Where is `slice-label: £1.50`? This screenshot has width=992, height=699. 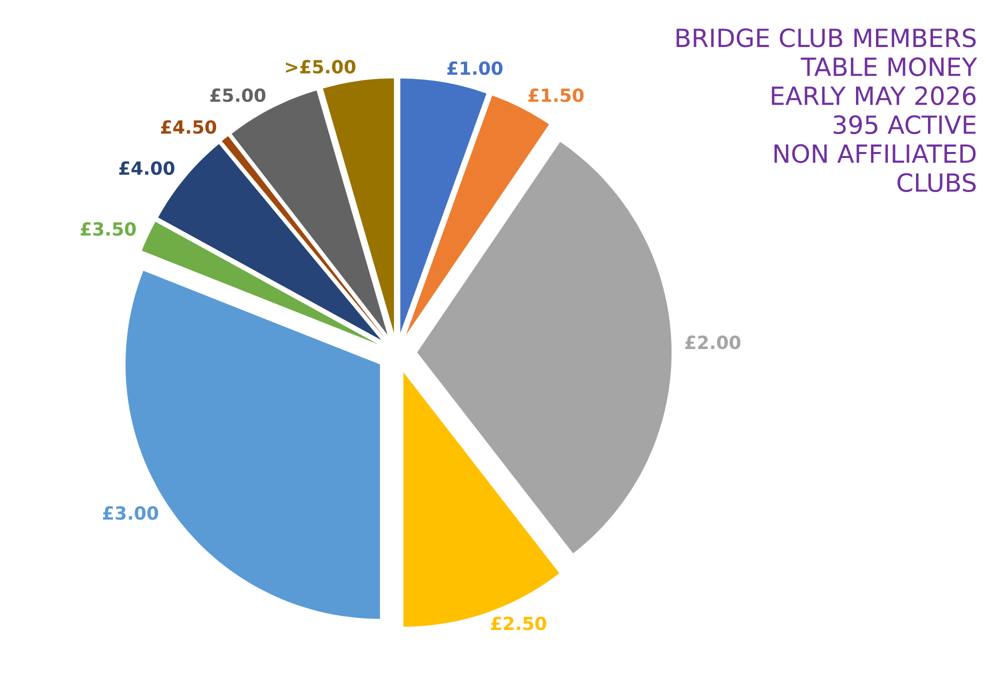
slice-label: £1.50 is located at coordinates (556, 95).